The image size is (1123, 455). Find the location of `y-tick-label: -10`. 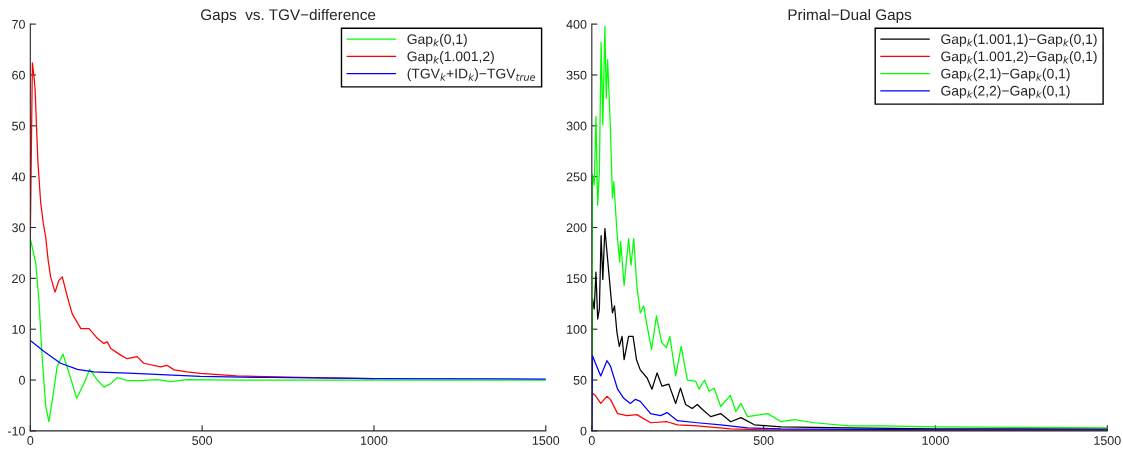

y-tick-label: -10 is located at coordinates (16, 431).